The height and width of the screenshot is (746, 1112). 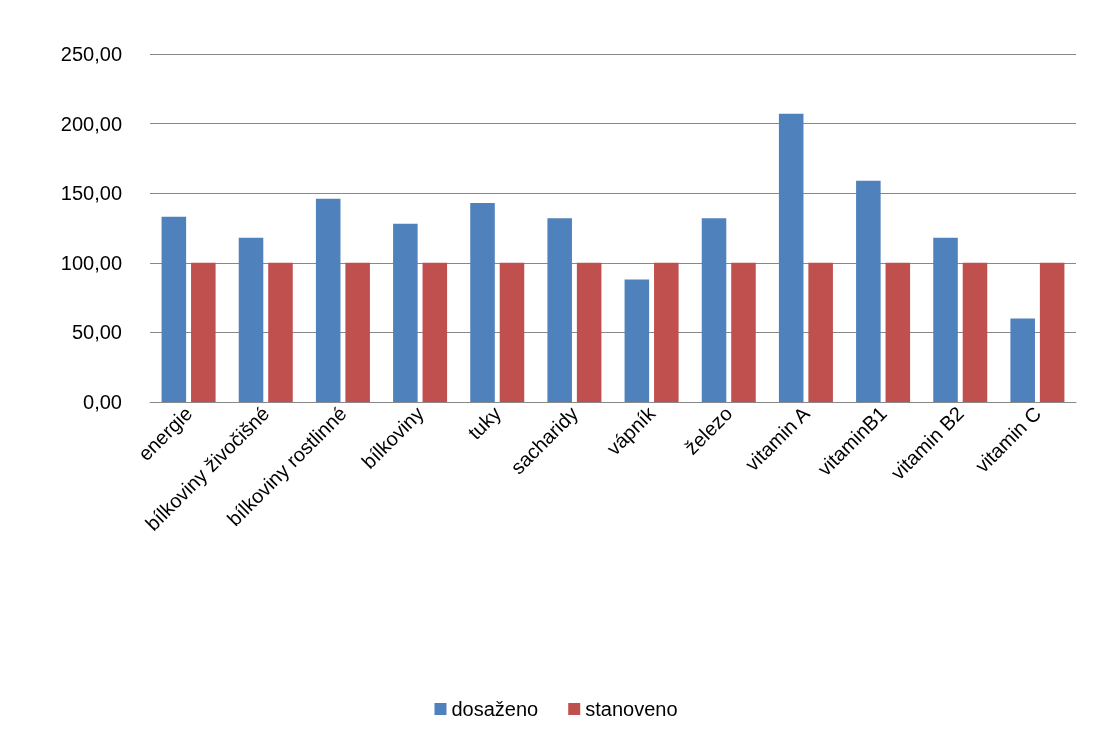 What do you see at coordinates (631, 709) in the screenshot?
I see `legend-label: stanoveno` at bounding box center [631, 709].